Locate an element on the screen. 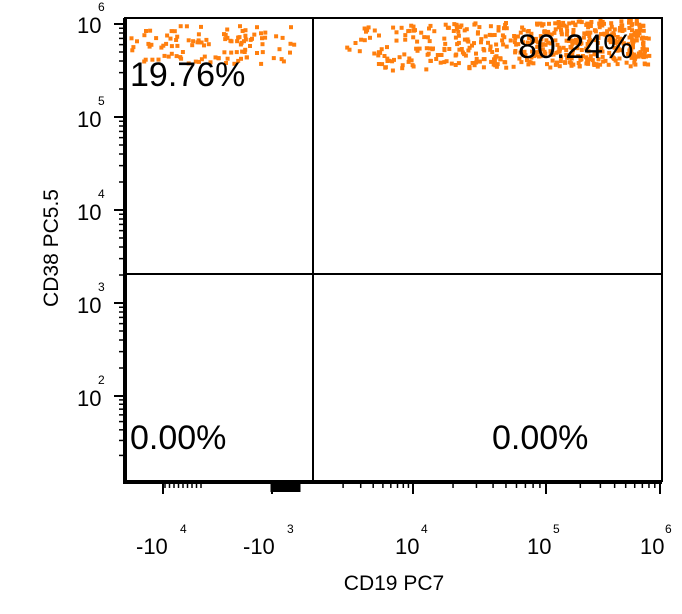 This screenshot has width=682, height=614. y-tick-label-1e5: 10 5 is located at coordinates (91, 113).